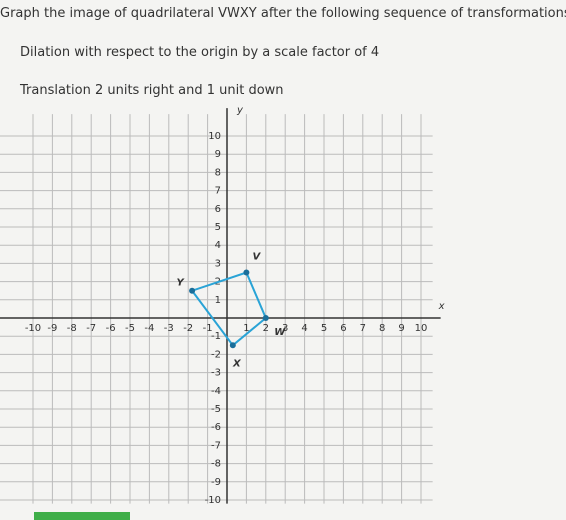 The width and height of the screenshot is (566, 520). Describe the element at coordinates (169, 328) in the screenshot. I see `x-tick-label: -3` at that location.